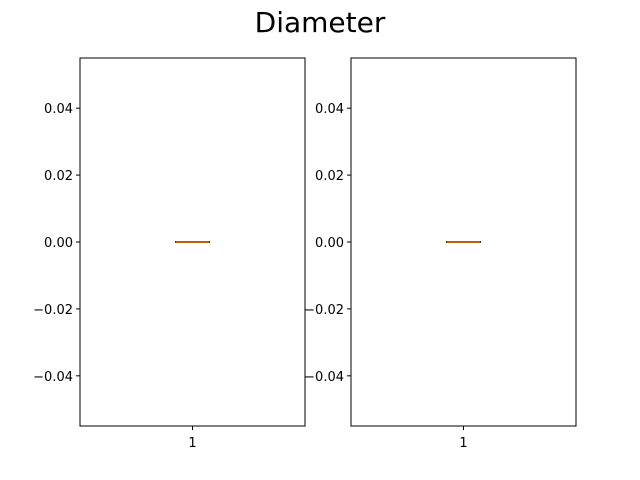 The width and height of the screenshot is (640, 480). I want to click on chart-title: Diameter, so click(320, 22).